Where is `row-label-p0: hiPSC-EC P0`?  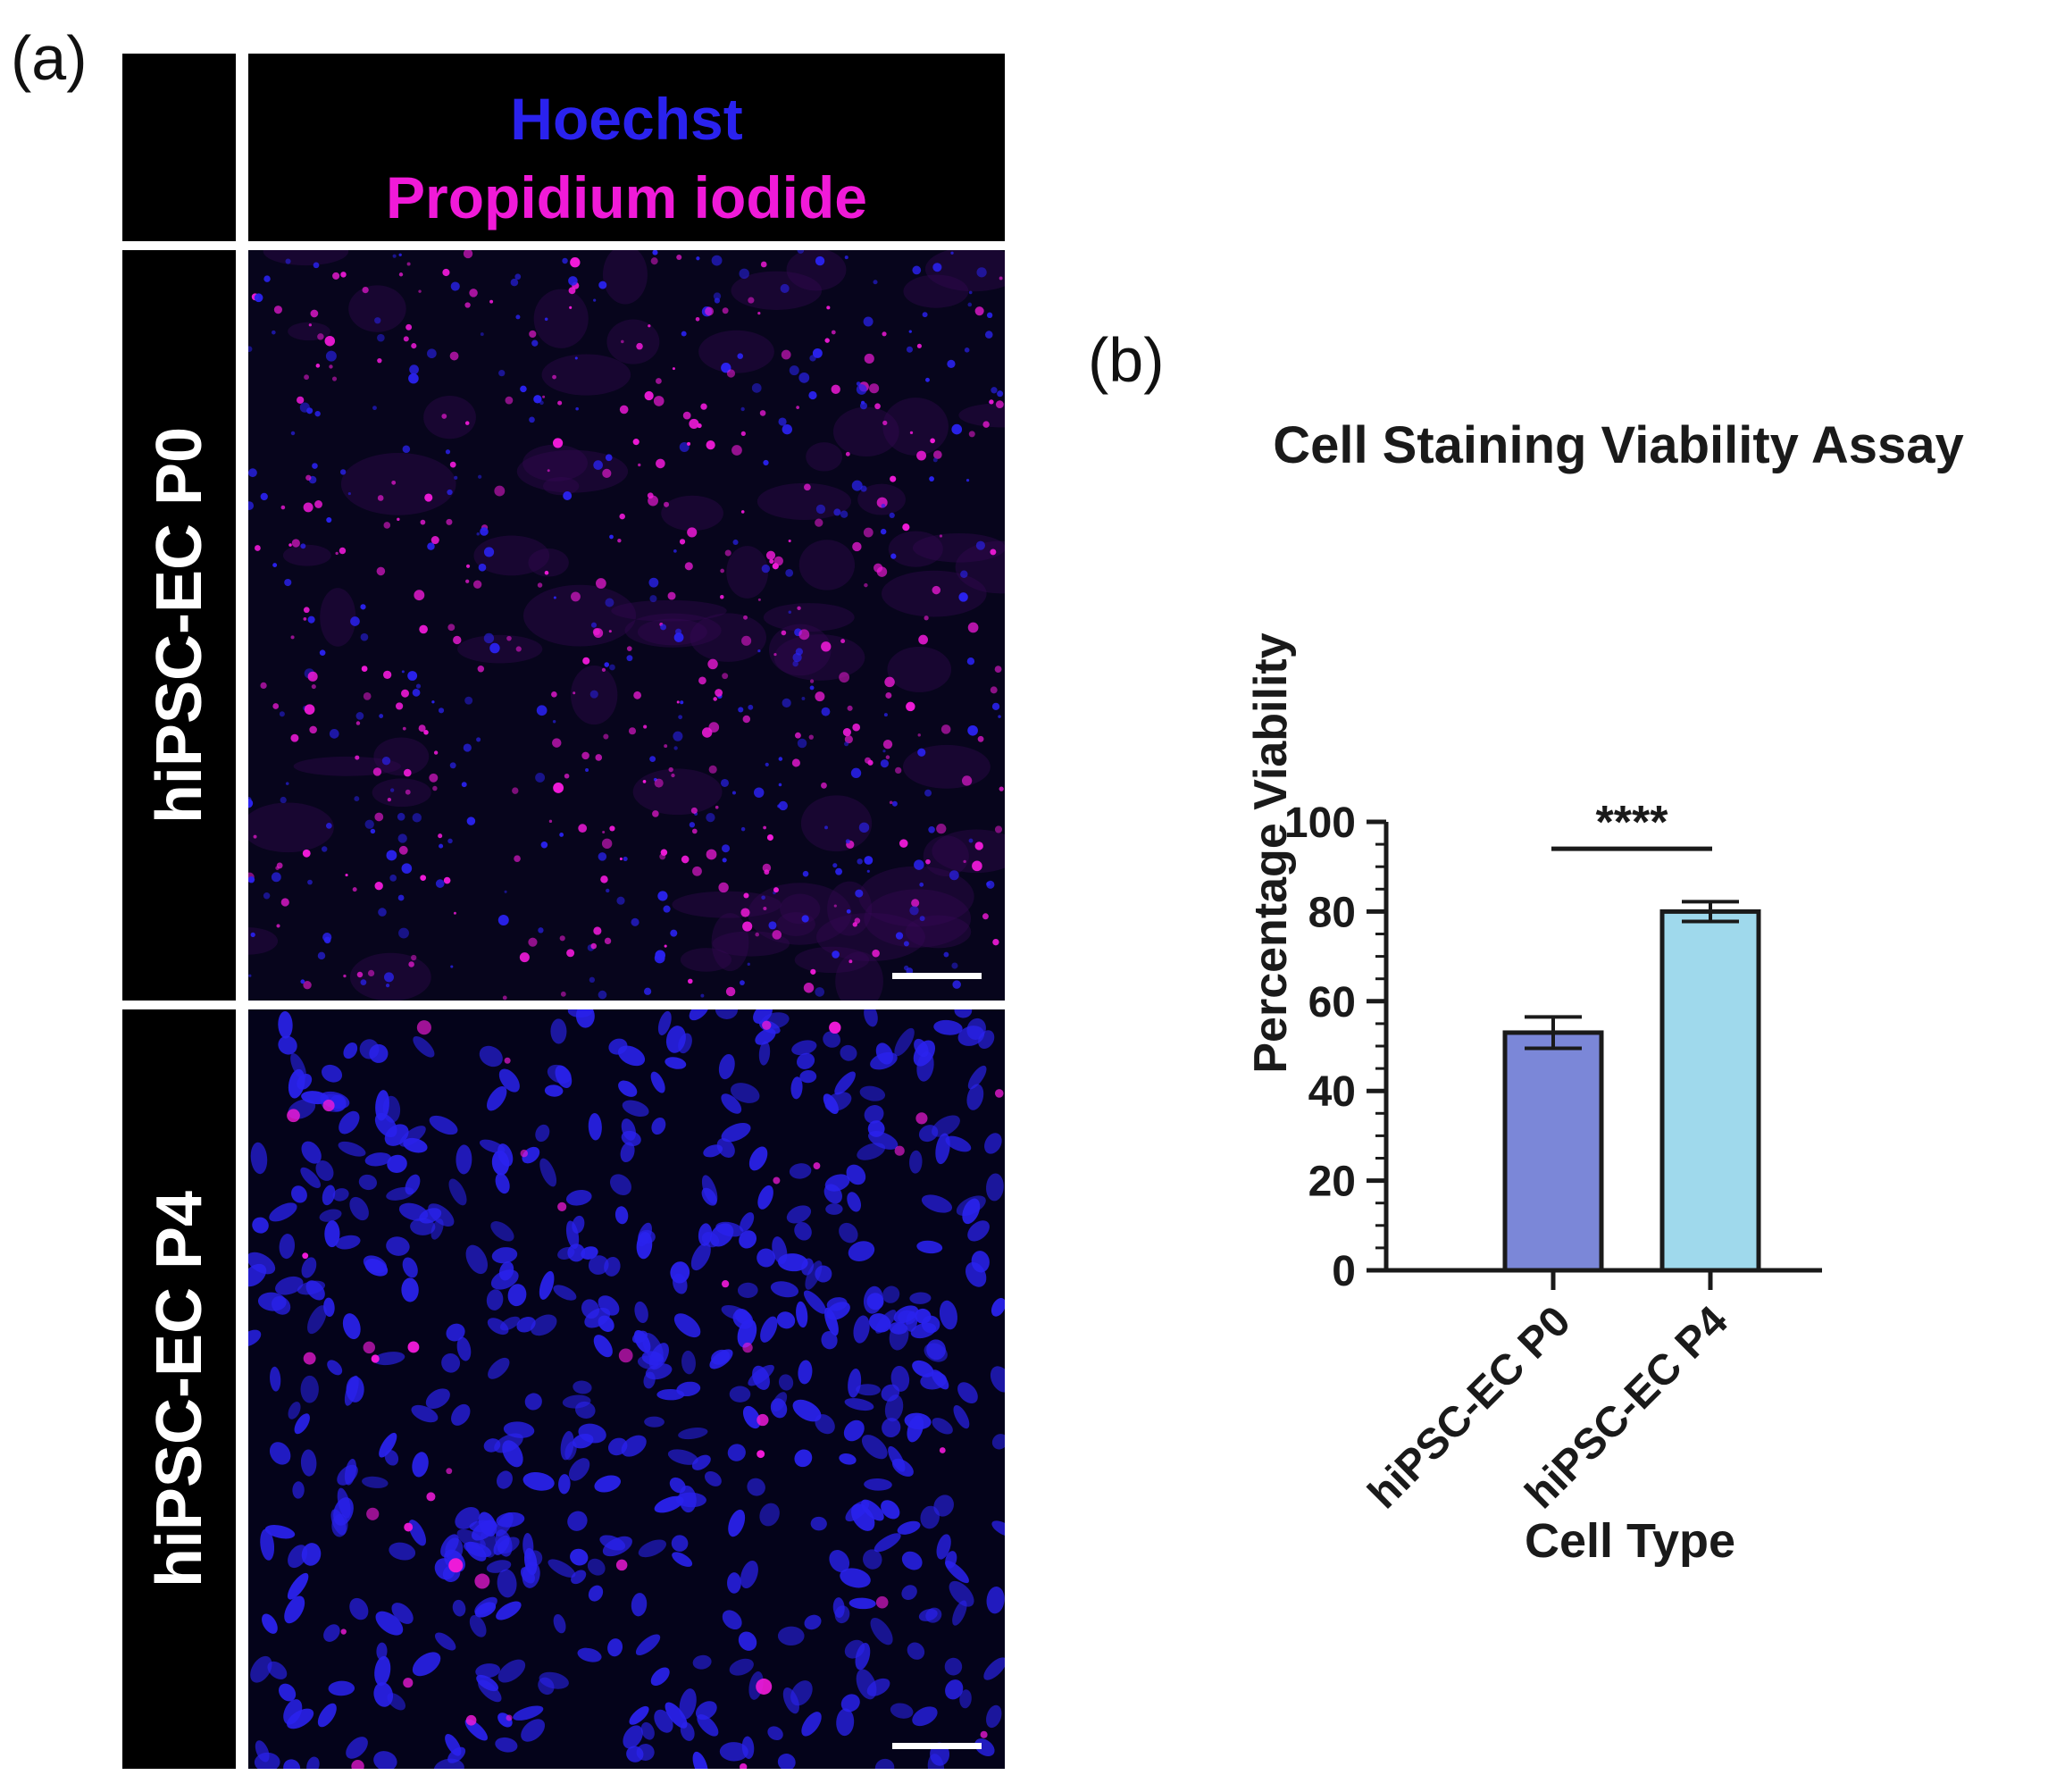 row-label-p0: hiPSC-EC P0 is located at coordinates (179, 625).